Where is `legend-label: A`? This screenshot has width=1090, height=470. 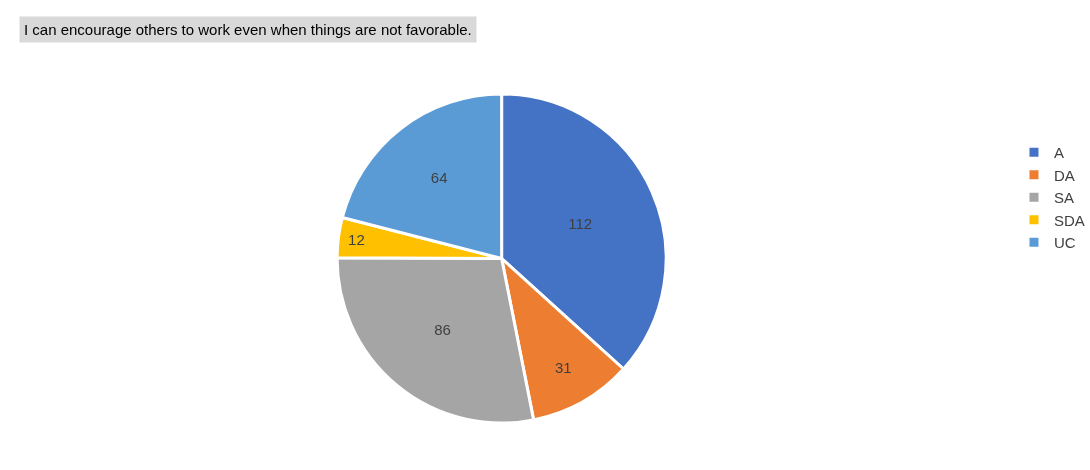 legend-label: A is located at coordinates (1058, 152).